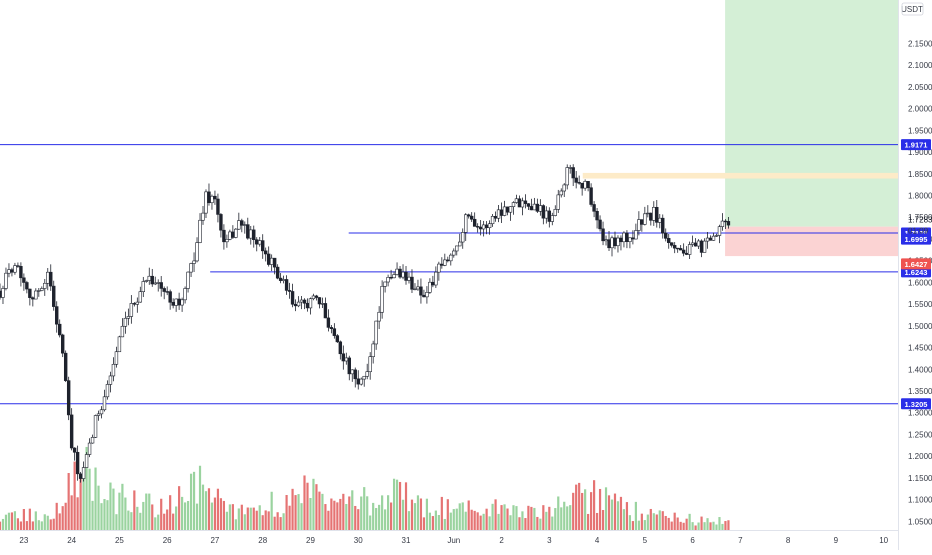  What do you see at coordinates (167, 540) in the screenshot?
I see `time-tick-label: 26` at bounding box center [167, 540].